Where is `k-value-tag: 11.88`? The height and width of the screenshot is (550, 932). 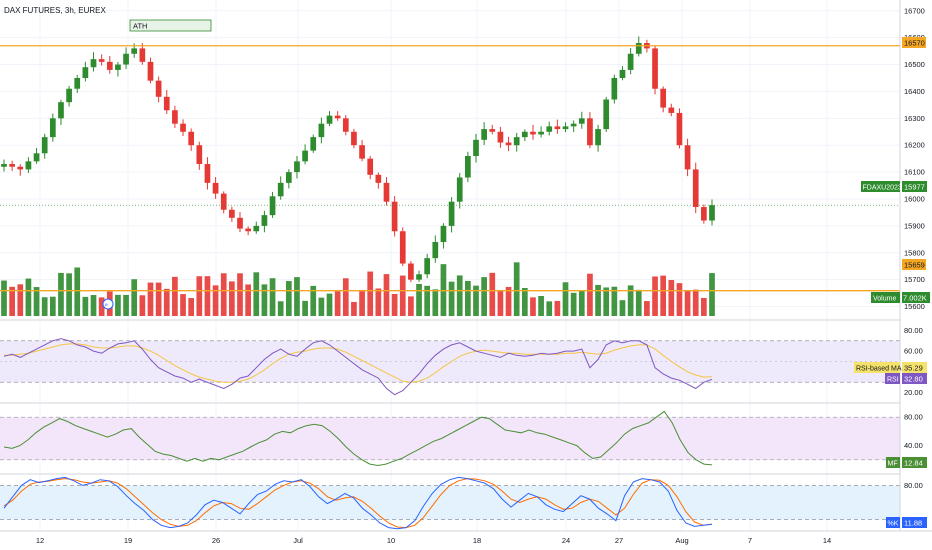
k-value-tag: 11.88 is located at coordinates (914, 522).